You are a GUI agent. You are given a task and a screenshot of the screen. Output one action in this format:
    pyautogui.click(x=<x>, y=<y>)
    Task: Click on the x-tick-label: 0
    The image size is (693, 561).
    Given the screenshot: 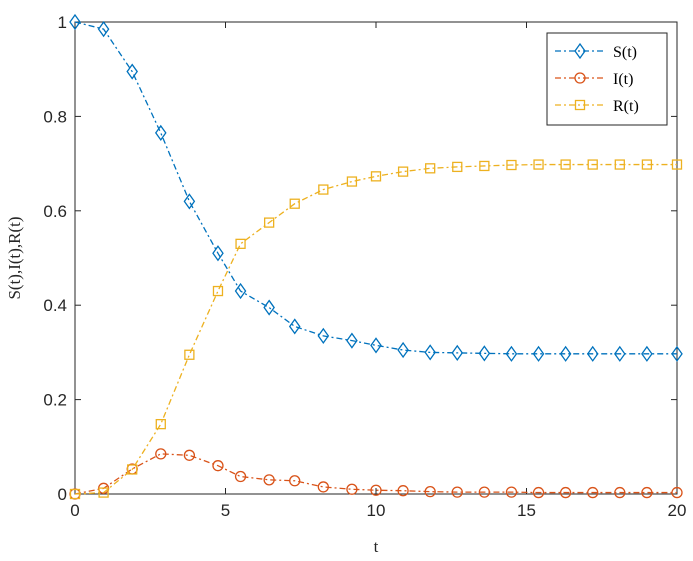 What is the action you would take?
    pyautogui.click(x=74, y=510)
    